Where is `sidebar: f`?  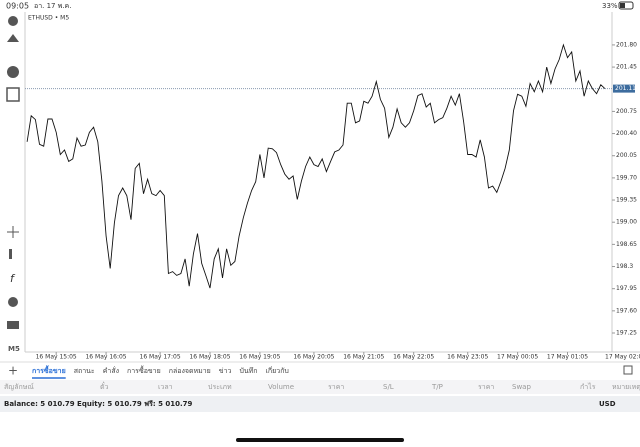 sidebar: f is located at coordinates (13, 172).